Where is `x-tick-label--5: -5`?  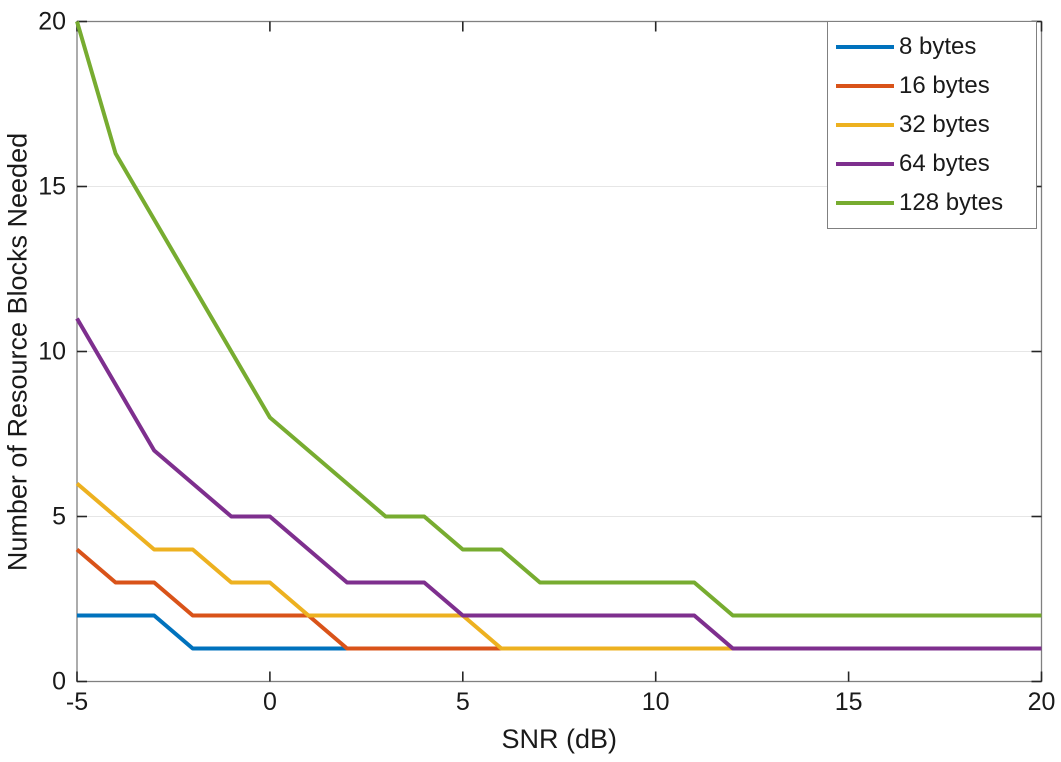
x-tick-label--5: -5 is located at coordinates (77, 701).